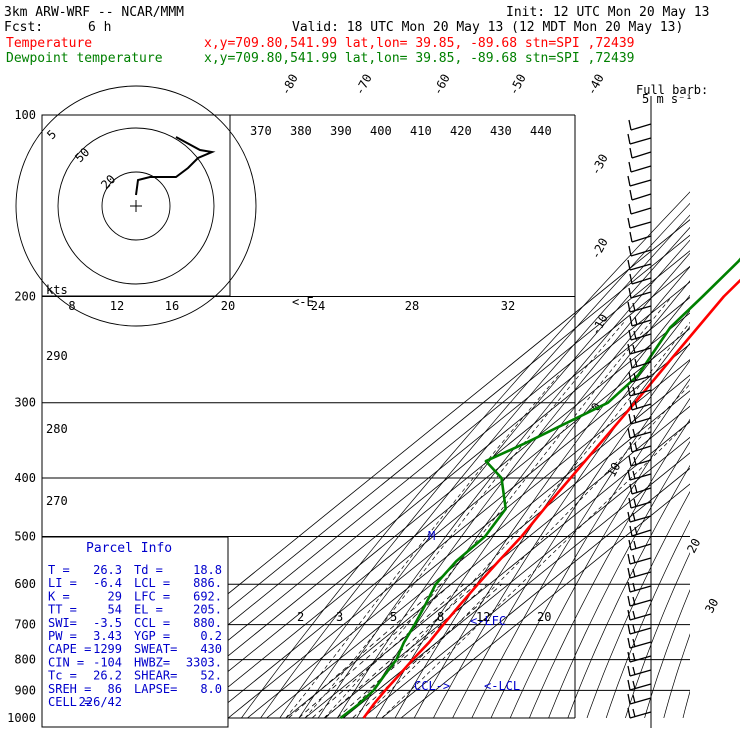 The width and height of the screenshot is (740, 740). Describe the element at coordinates (62, 623) in the screenshot. I see `parcel-info-cell: SWI=` at that location.